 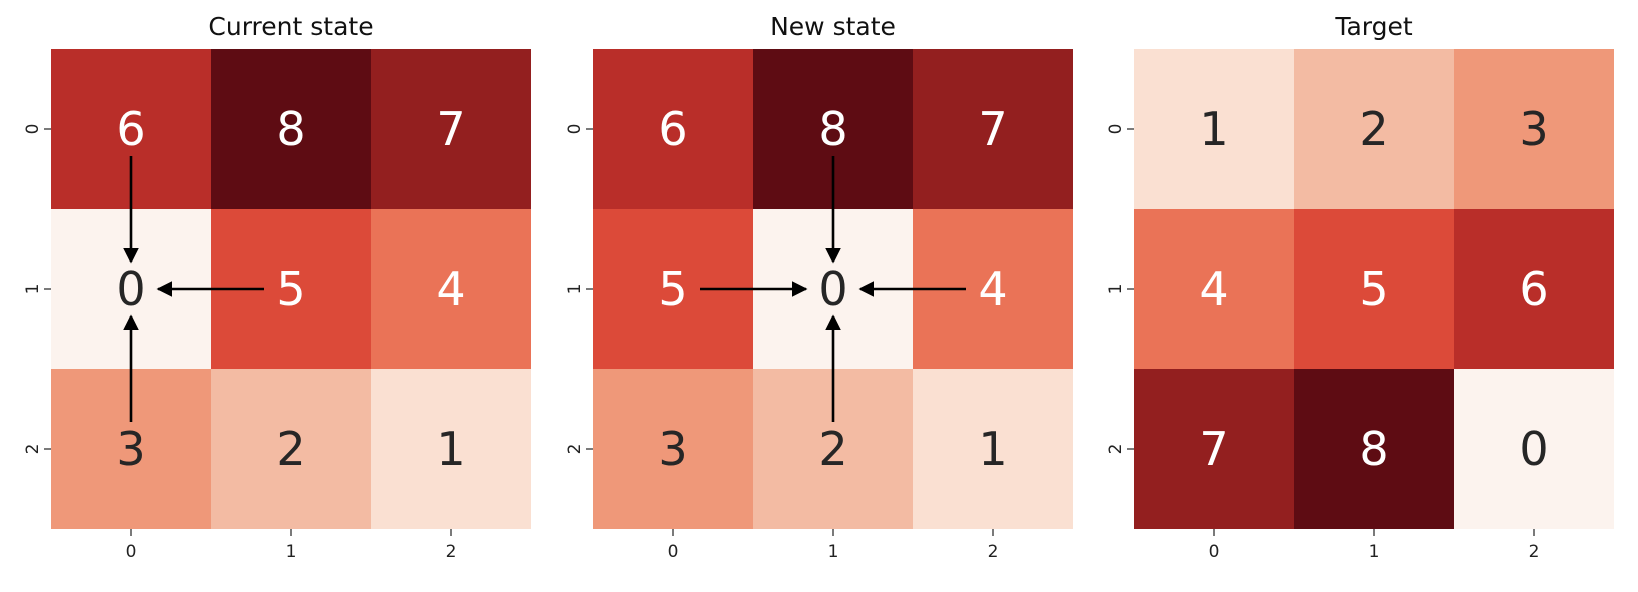 I want to click on panel-title: Target, so click(x=1373, y=26).